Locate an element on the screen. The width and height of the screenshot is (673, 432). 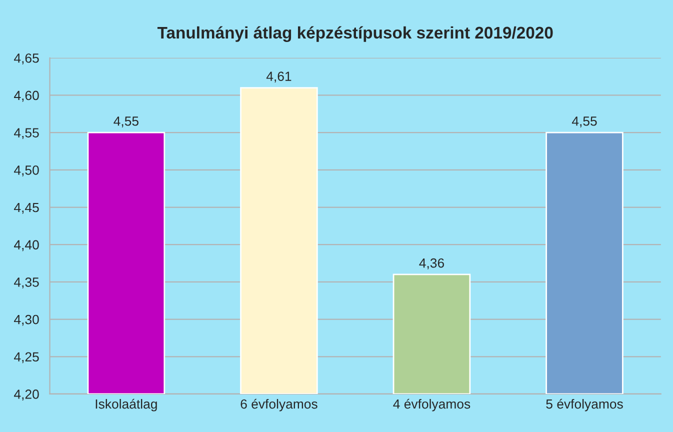
y-tick-label: 4,35 is located at coordinates (26, 283).